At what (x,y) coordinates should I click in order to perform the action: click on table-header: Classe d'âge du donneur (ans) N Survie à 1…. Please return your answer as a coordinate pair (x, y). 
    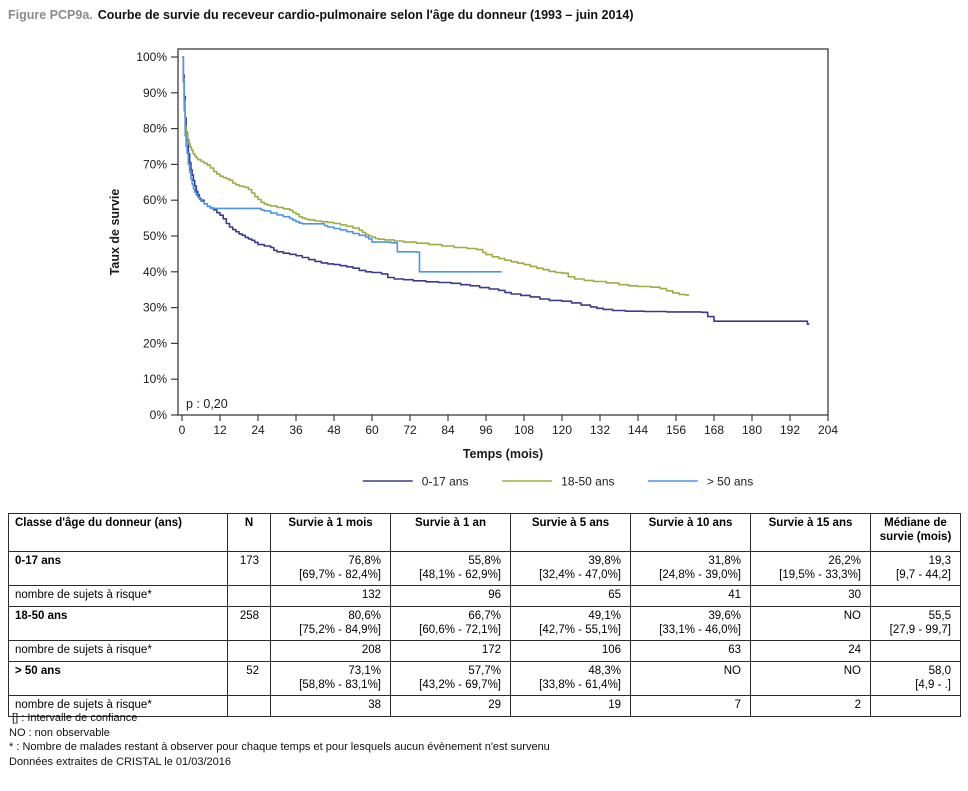
    Looking at the image, I should click on (484, 532).